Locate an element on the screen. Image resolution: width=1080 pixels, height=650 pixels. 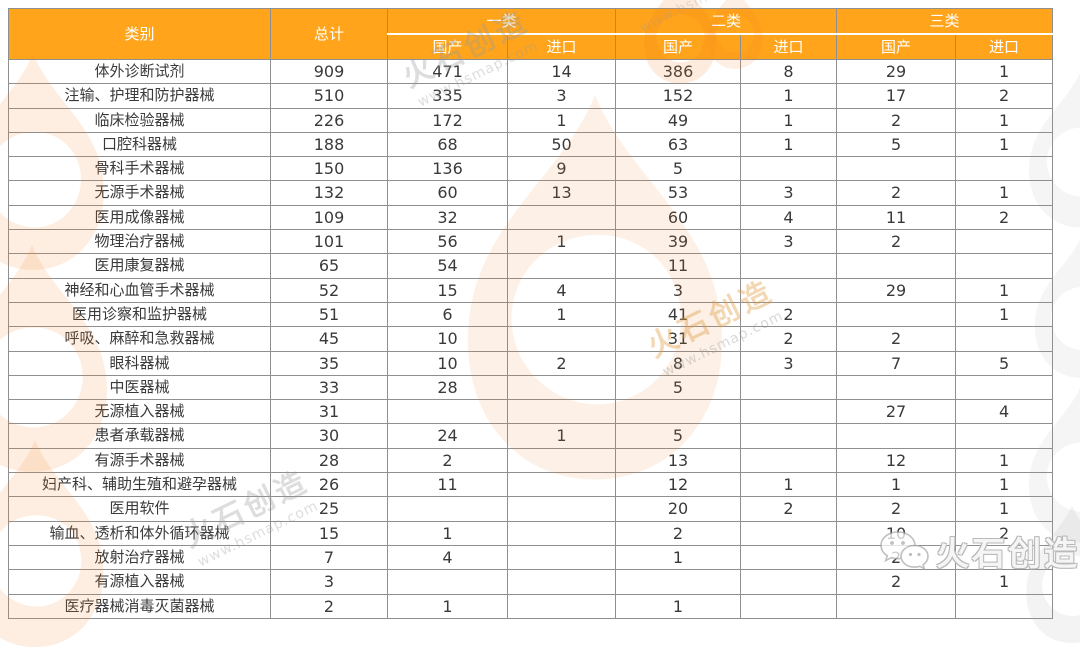
total-cell: 65 is located at coordinates (329, 266).